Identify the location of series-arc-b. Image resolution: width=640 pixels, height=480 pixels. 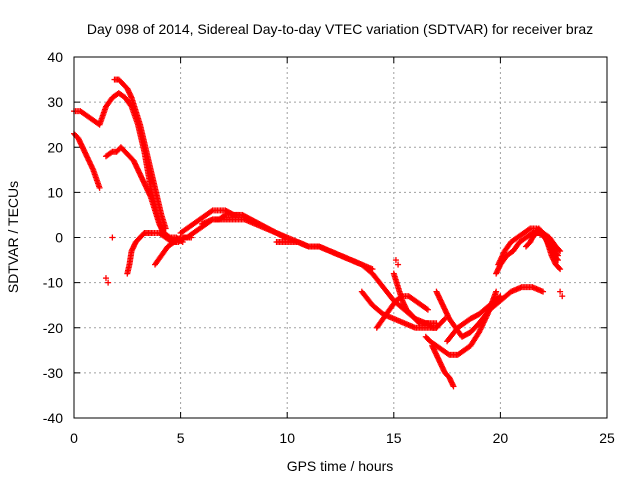
(87, 160).